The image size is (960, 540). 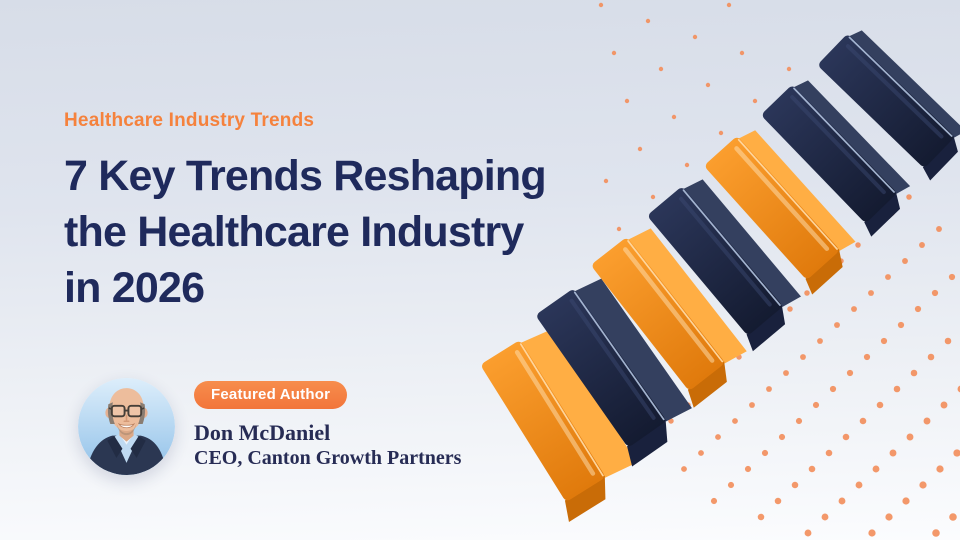 What do you see at coordinates (189, 120) in the screenshot?
I see `eyebrow-label: Healthcare Industry Trends` at bounding box center [189, 120].